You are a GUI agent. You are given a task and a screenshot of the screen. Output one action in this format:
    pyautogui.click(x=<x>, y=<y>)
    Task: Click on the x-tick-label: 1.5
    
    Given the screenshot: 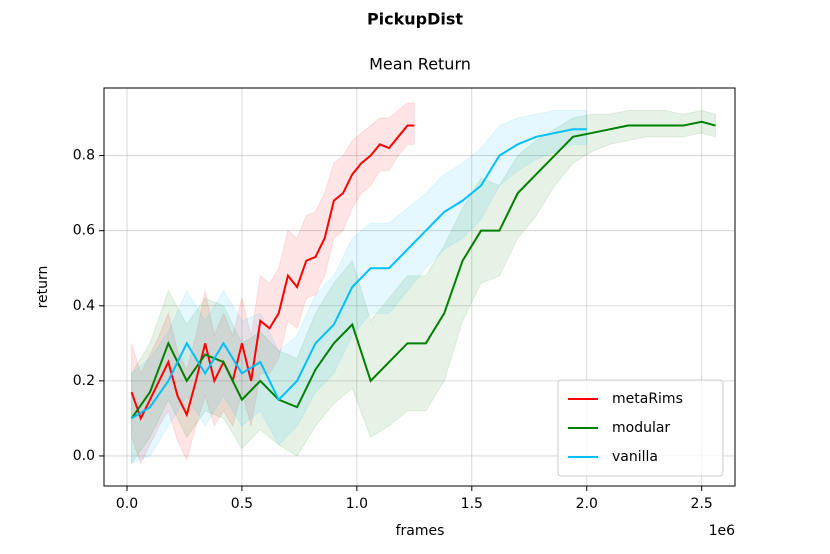 What is the action you would take?
    pyautogui.click(x=472, y=504)
    